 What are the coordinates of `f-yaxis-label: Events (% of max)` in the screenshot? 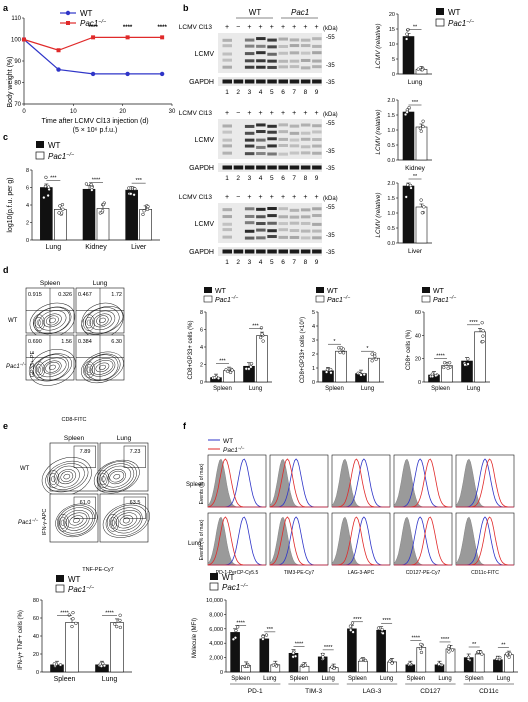 It's located at (202, 539).